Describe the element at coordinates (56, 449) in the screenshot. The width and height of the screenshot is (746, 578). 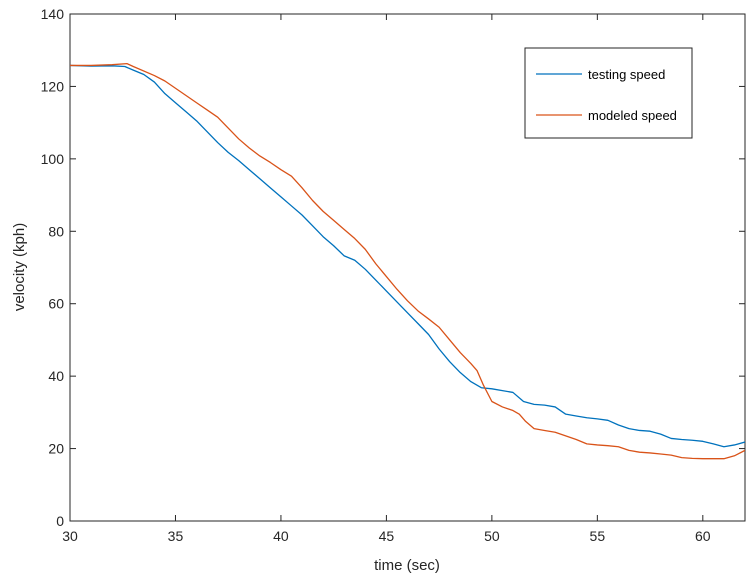
I see `y-tick-label: 20` at that location.